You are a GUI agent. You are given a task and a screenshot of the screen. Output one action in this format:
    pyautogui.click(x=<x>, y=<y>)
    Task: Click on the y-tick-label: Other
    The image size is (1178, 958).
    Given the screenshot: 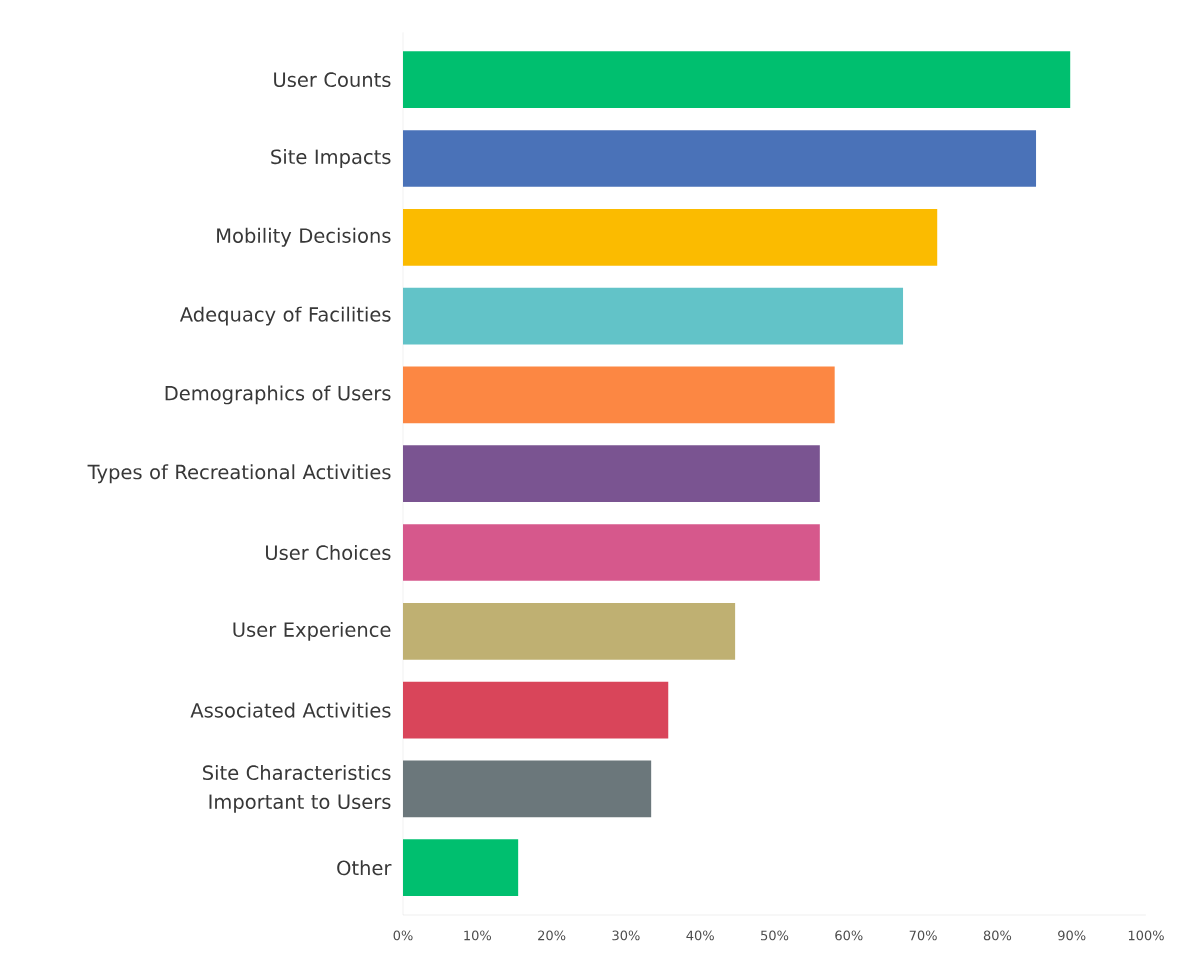 What is the action you would take?
    pyautogui.click(x=364, y=868)
    